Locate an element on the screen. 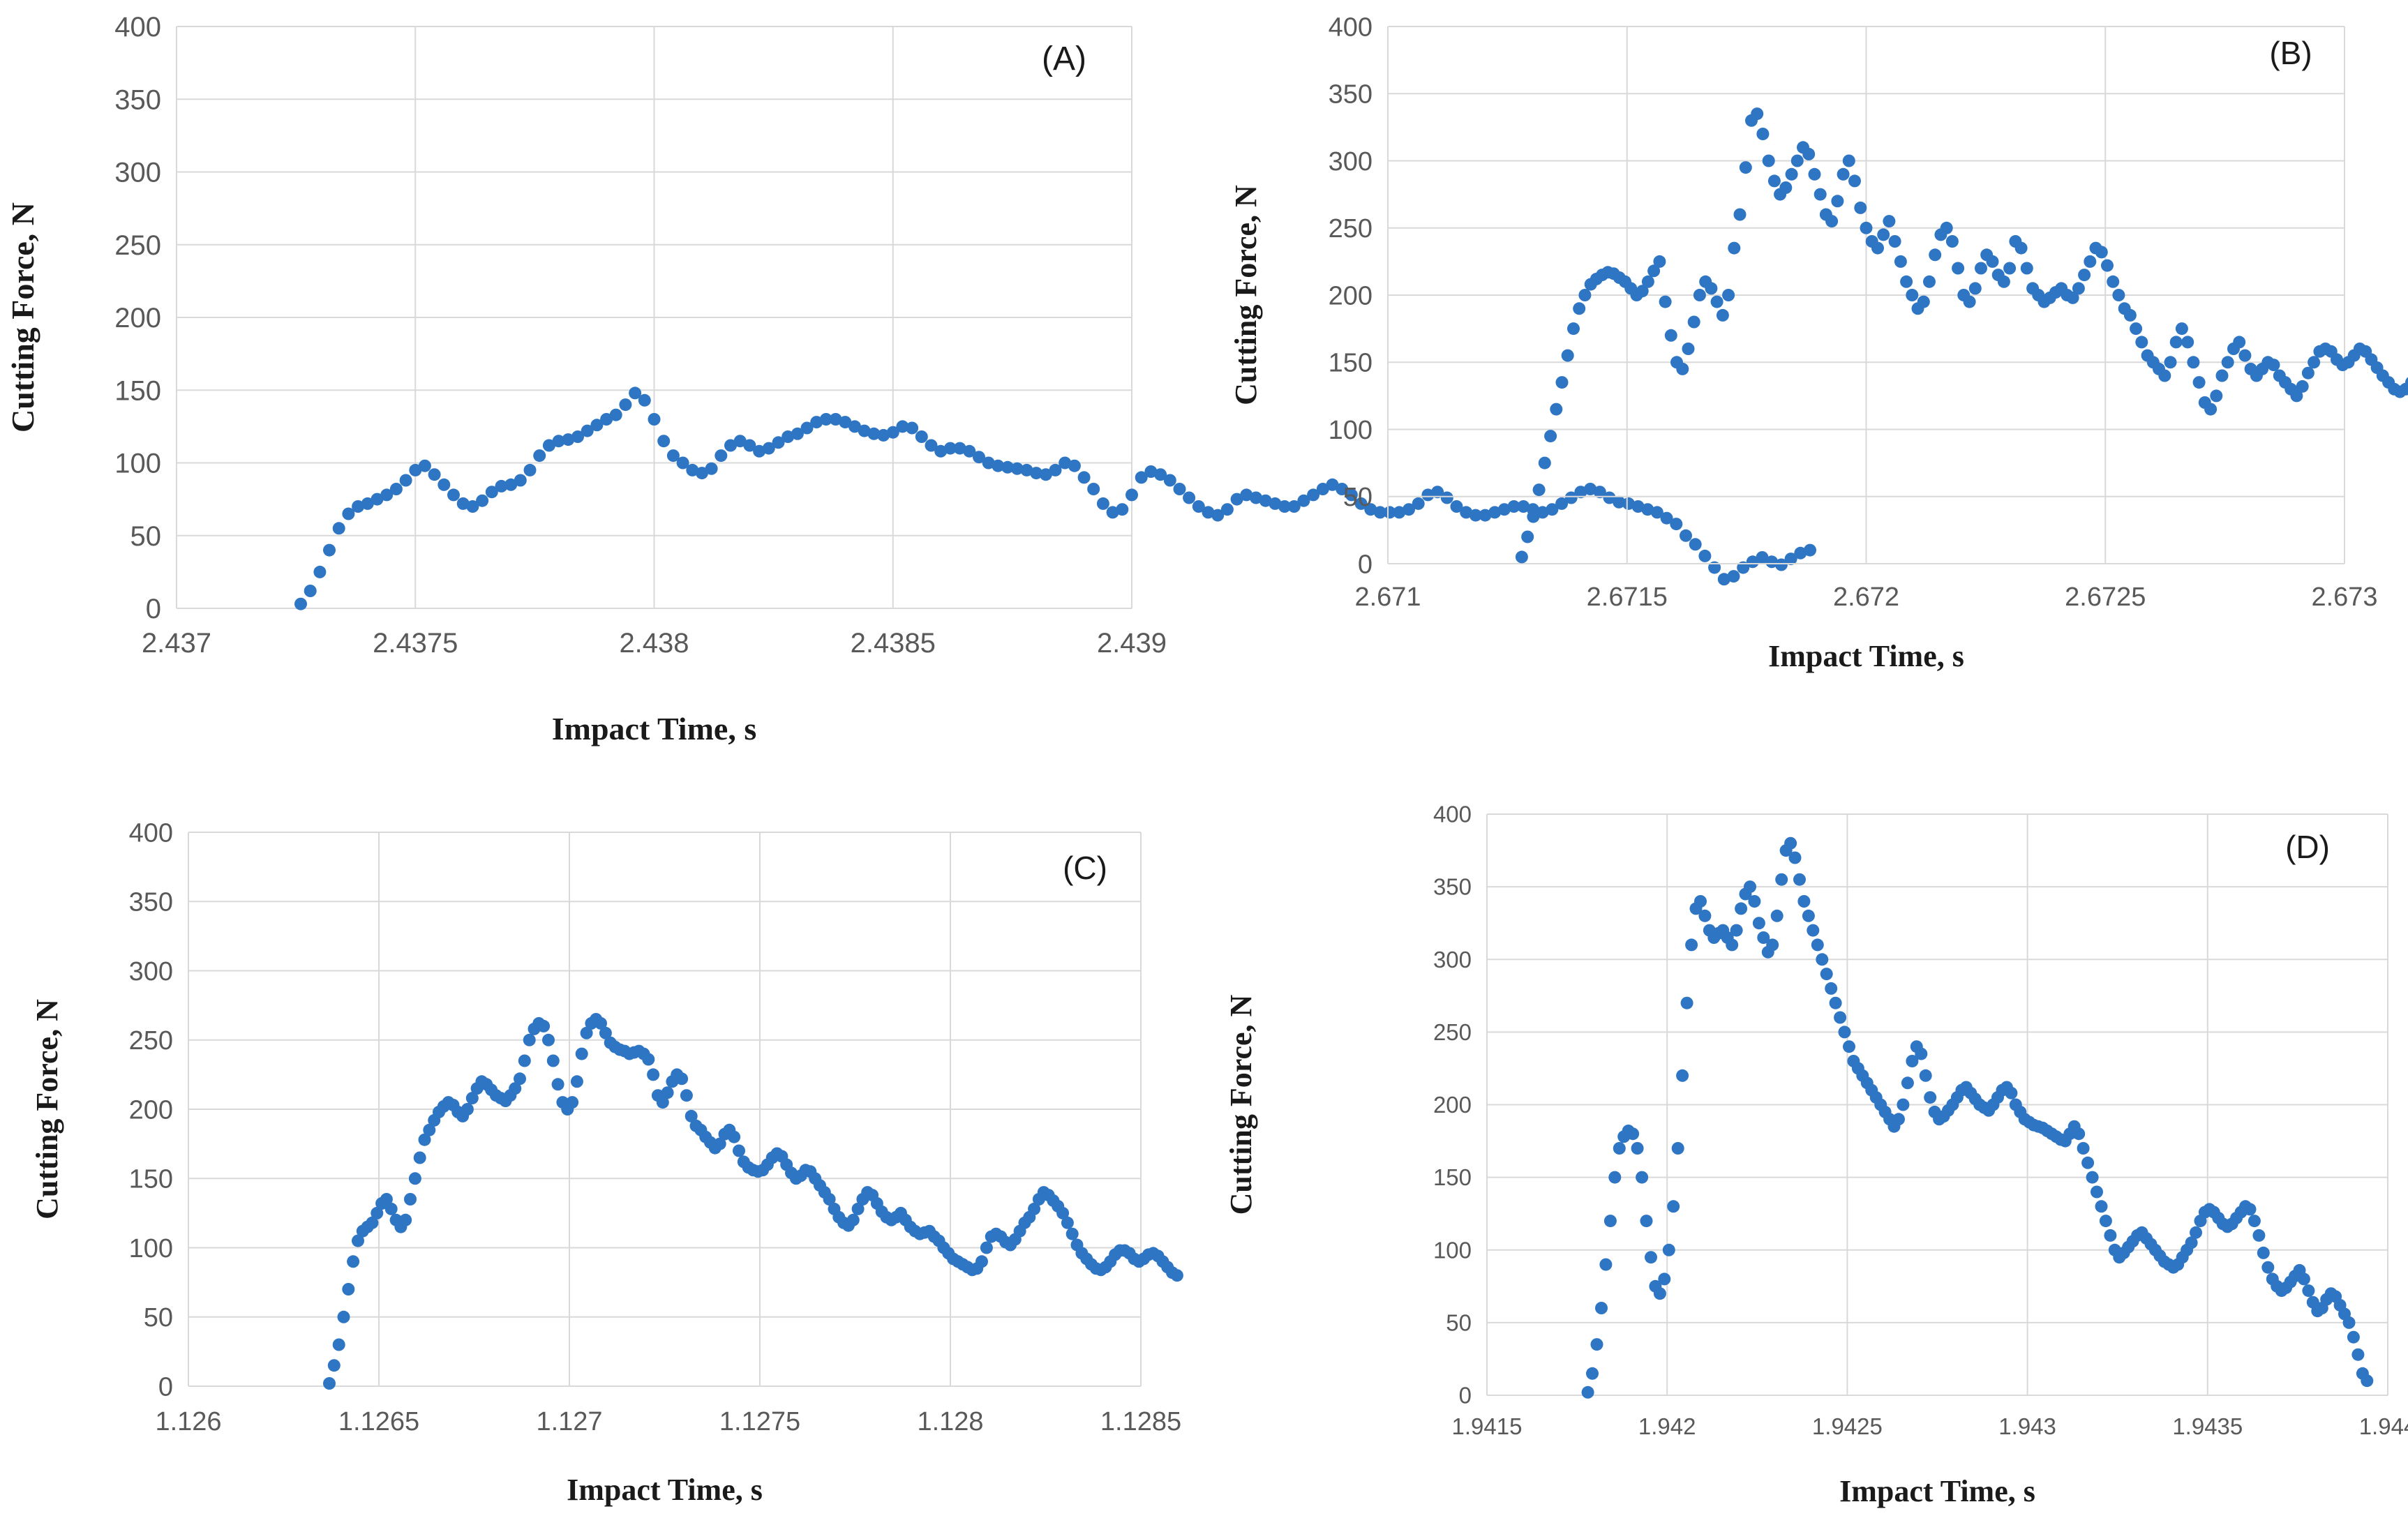 The height and width of the screenshot is (1532, 2408). x-tick-label: 1.126 is located at coordinates (188, 1421).